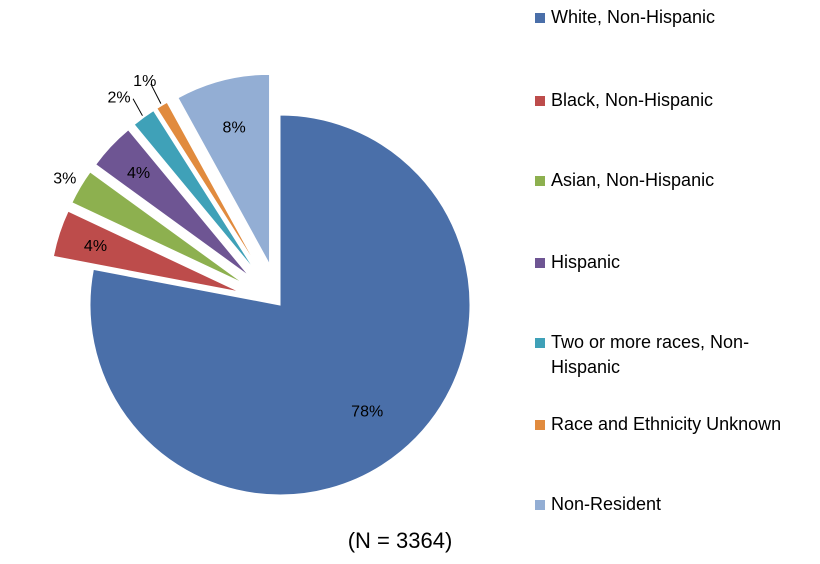 The width and height of the screenshot is (820, 564). I want to click on pie-slice-black-non-hispanic, so click(146, 251).